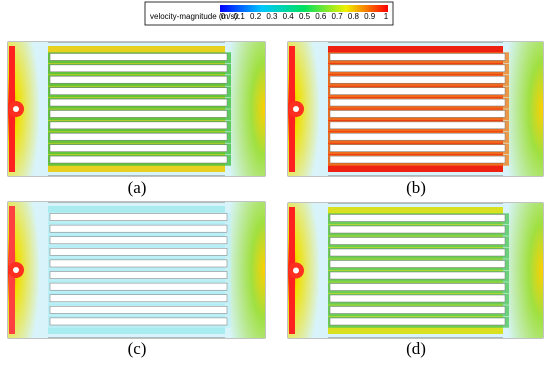 The height and width of the screenshot is (366, 550). What do you see at coordinates (137, 348) in the screenshot?
I see `panel-label: (c)` at bounding box center [137, 348].